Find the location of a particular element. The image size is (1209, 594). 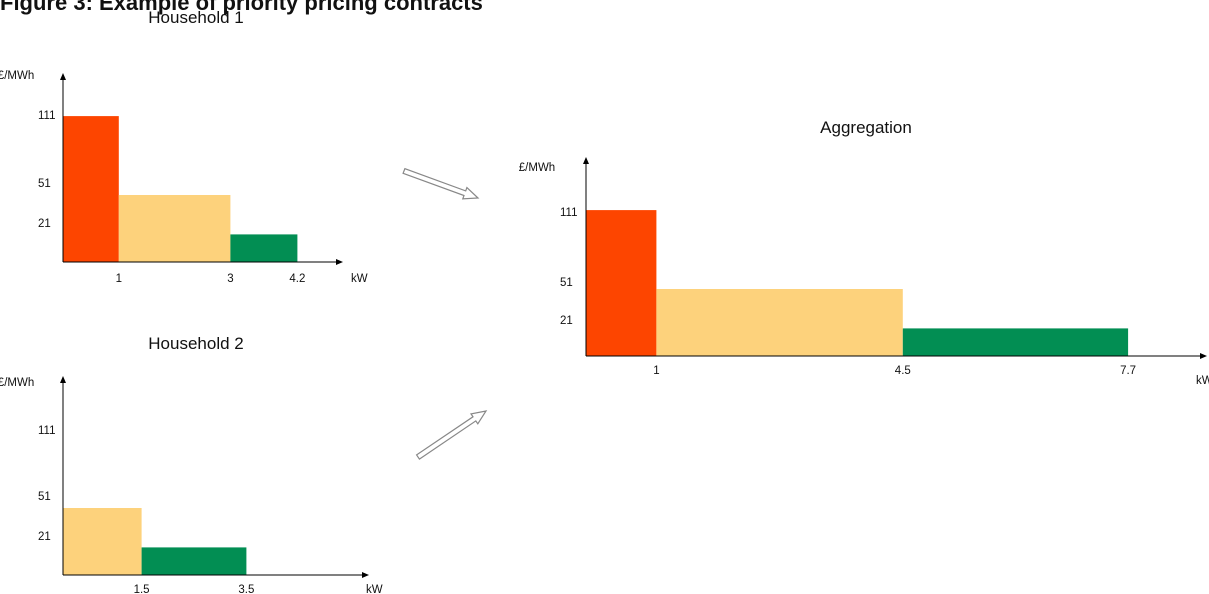

x-tick-household-1-3: 3 is located at coordinates (230, 279).